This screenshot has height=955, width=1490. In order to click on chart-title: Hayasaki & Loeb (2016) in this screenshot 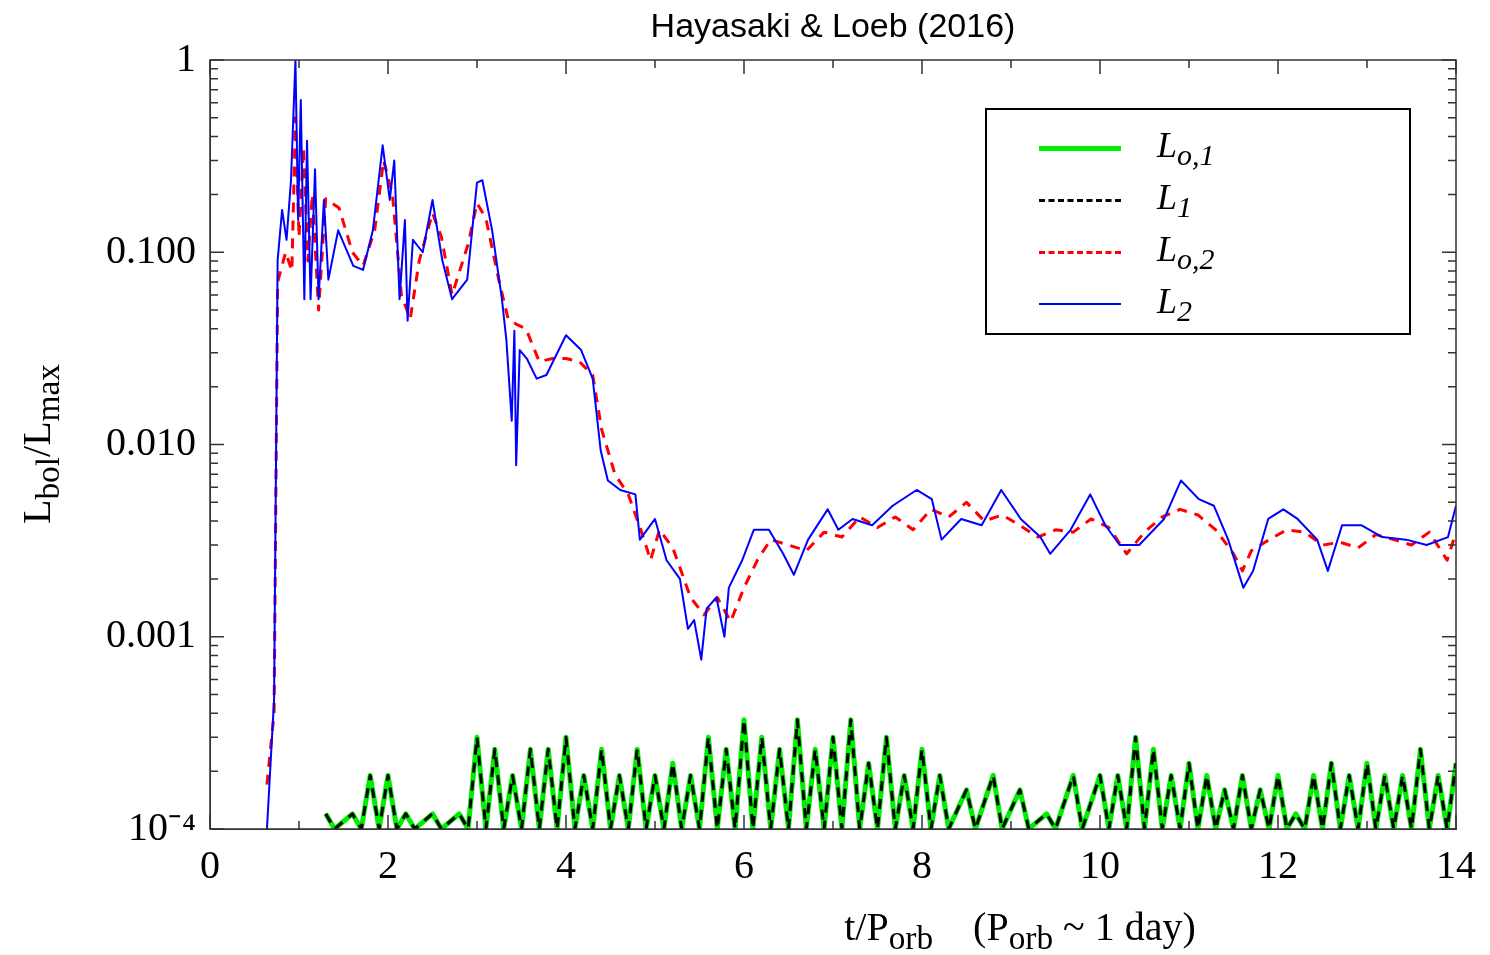, I will do `click(833, 25)`.